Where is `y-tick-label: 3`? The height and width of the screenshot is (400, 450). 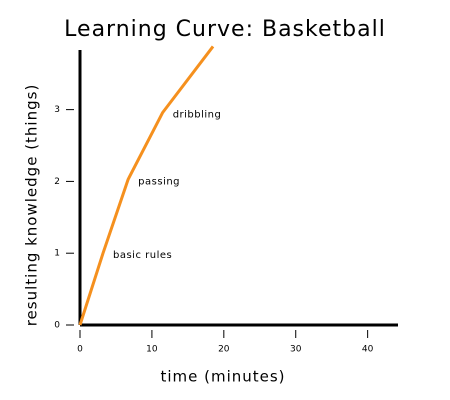
y-tick-label: 3 is located at coordinates (57, 110).